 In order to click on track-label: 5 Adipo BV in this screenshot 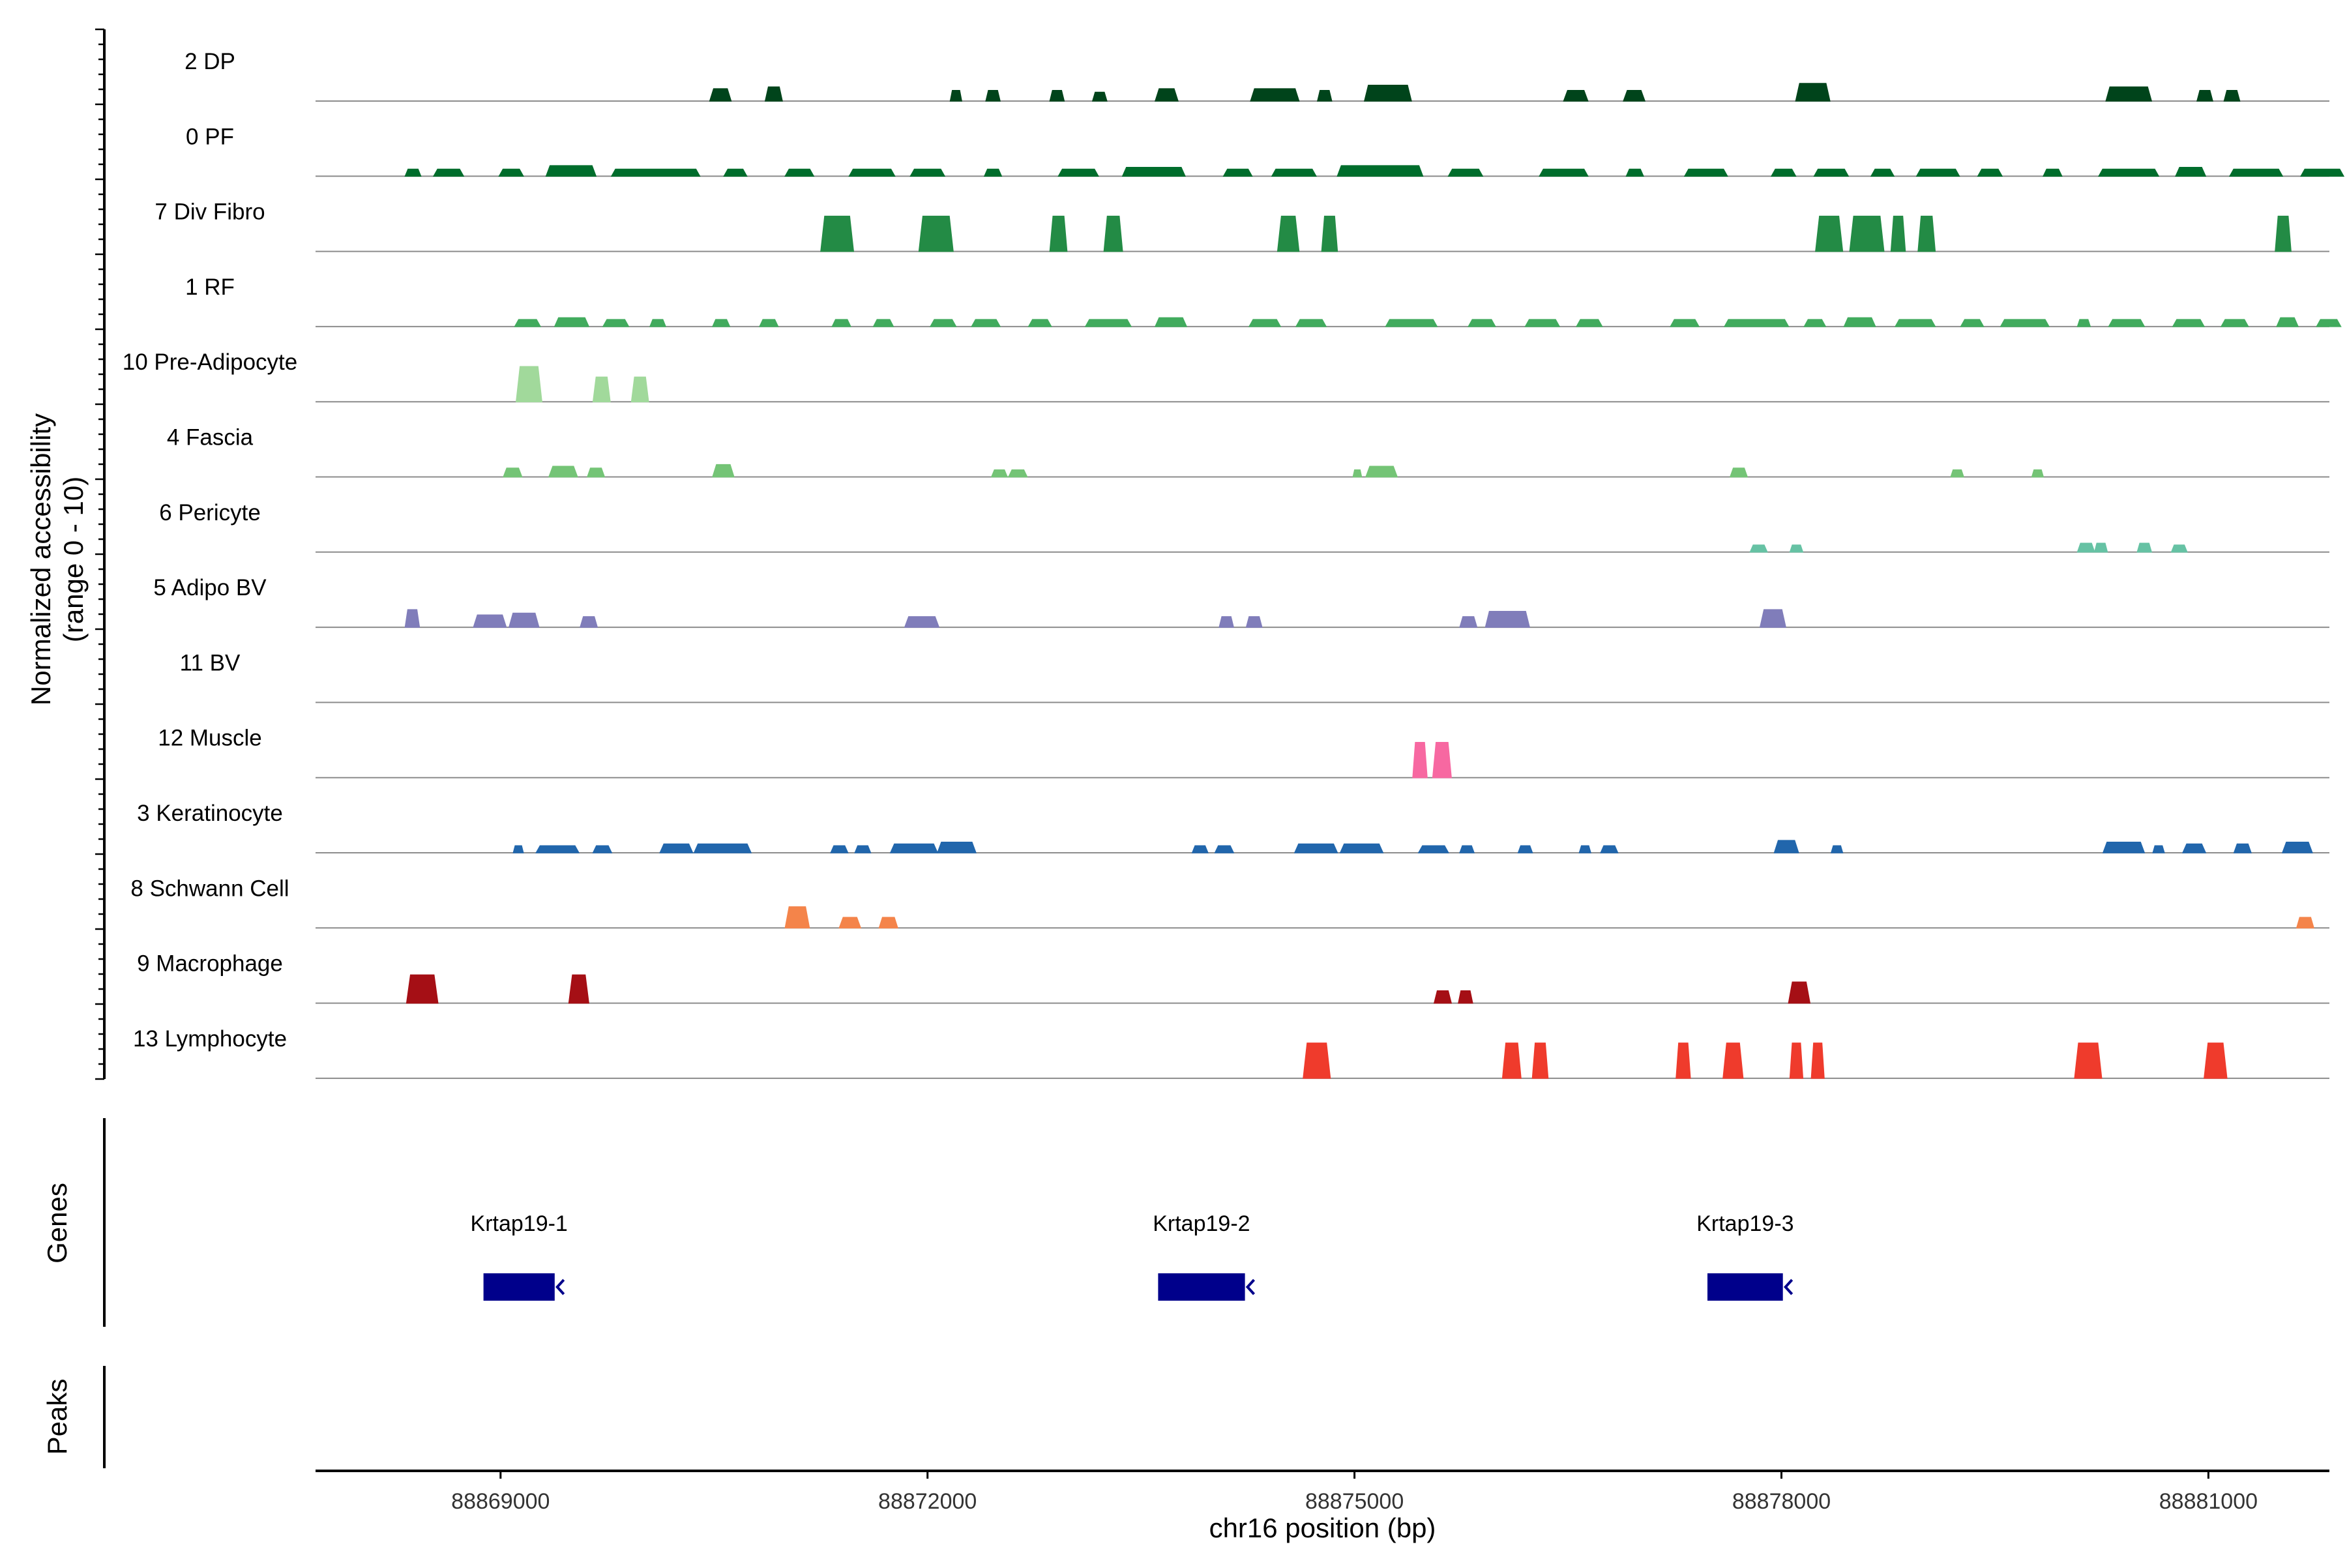, I will do `click(210, 588)`.